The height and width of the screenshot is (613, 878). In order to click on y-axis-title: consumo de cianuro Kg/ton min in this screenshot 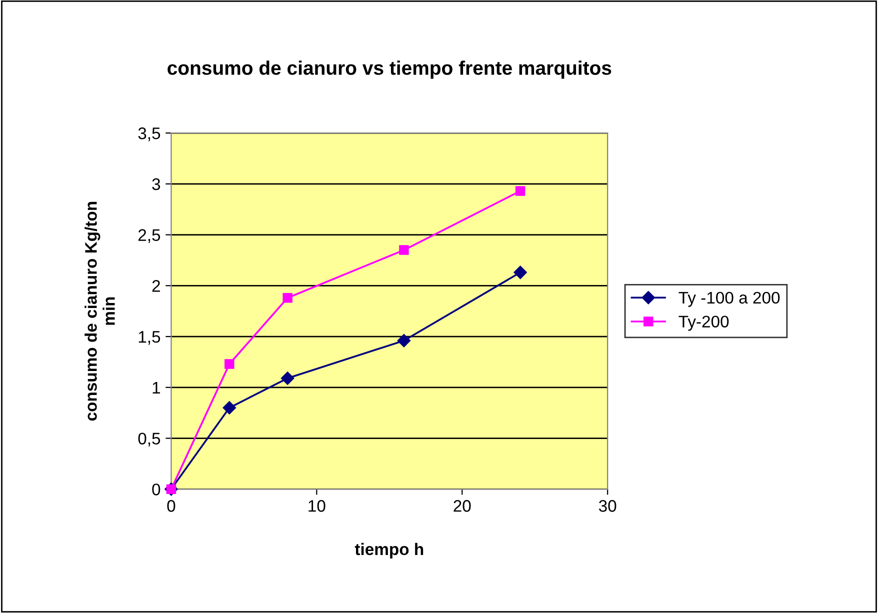, I will do `click(99, 311)`.